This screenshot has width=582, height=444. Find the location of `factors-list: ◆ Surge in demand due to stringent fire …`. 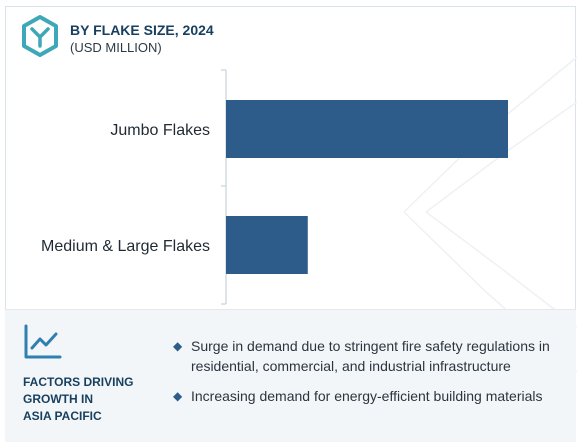

factors-list: ◆ Surge in demand due to stringent fire … is located at coordinates (369, 376).